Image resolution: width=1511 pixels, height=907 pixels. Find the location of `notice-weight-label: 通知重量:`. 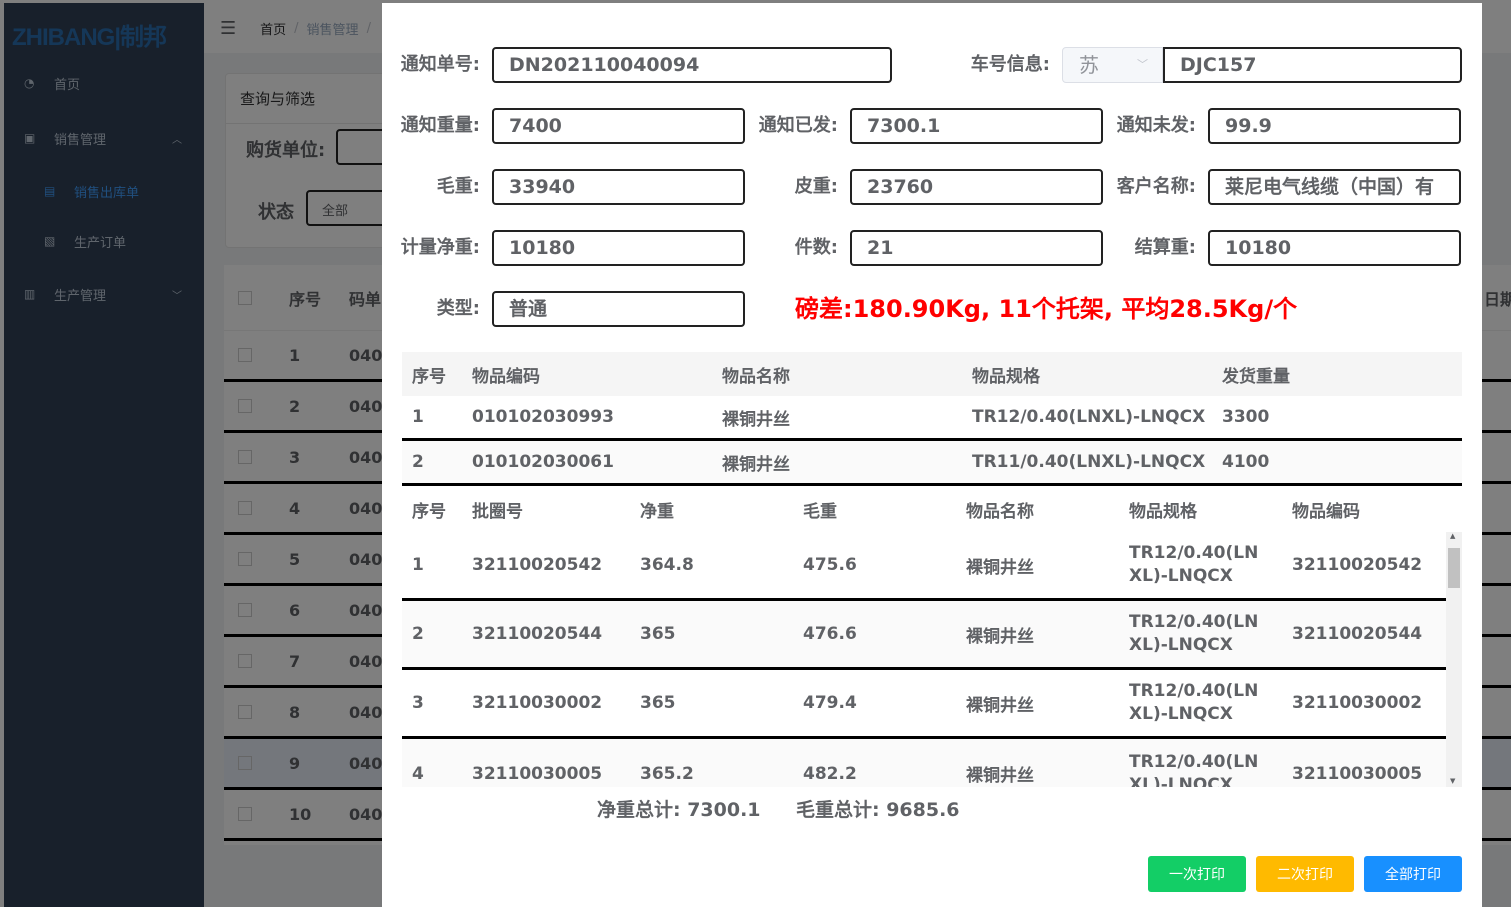

notice-weight-label: 通知重量: is located at coordinates (440, 125).